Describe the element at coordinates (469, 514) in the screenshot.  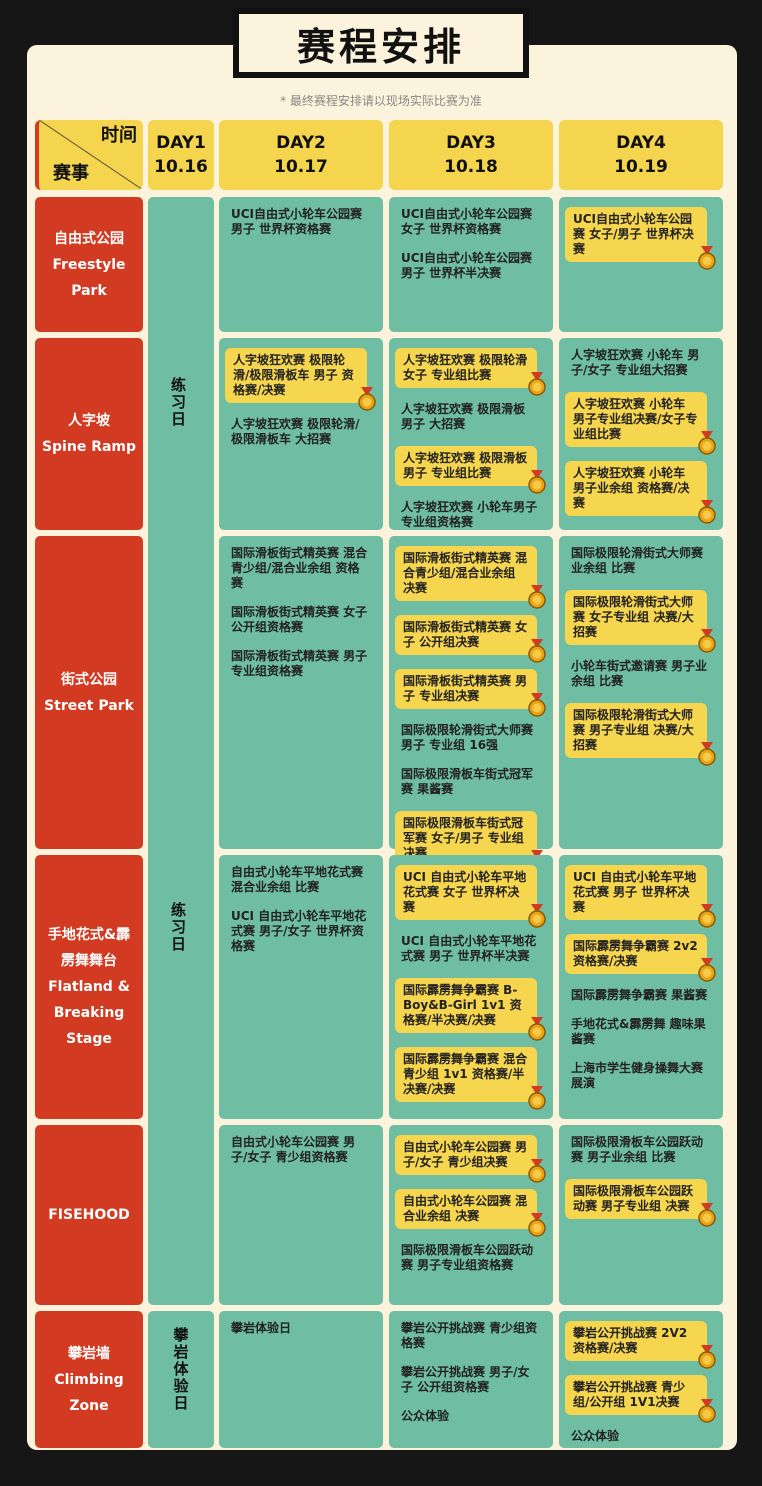
I see `event: 人字坡狂欢赛 小轮车男子 专业组资格赛` at that location.